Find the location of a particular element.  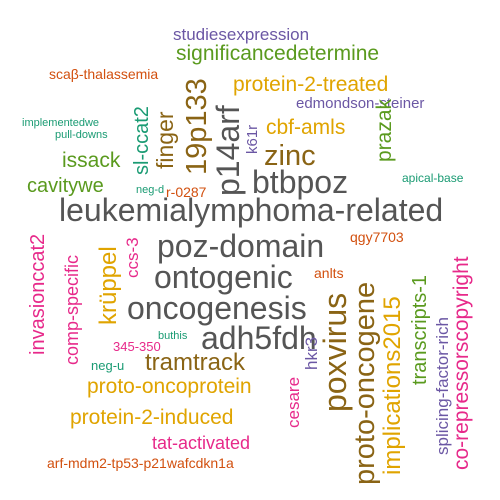

word-neg-u: neg-u is located at coordinates (108, 365).